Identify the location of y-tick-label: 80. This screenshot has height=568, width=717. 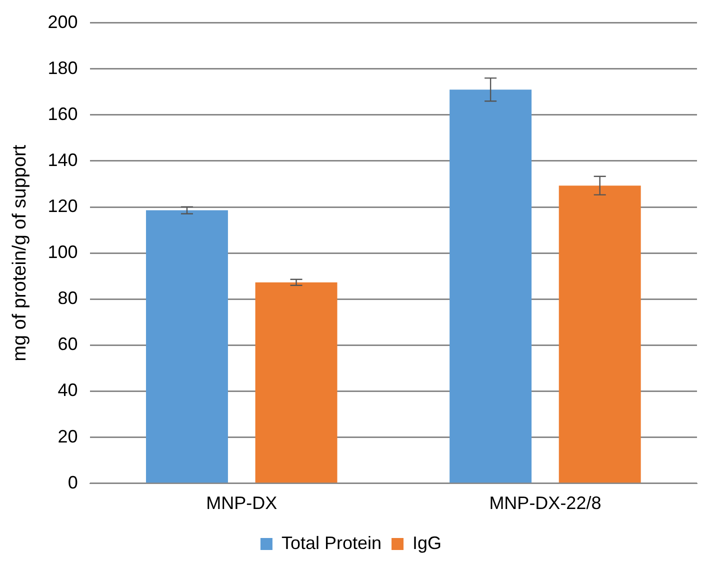
(68, 298).